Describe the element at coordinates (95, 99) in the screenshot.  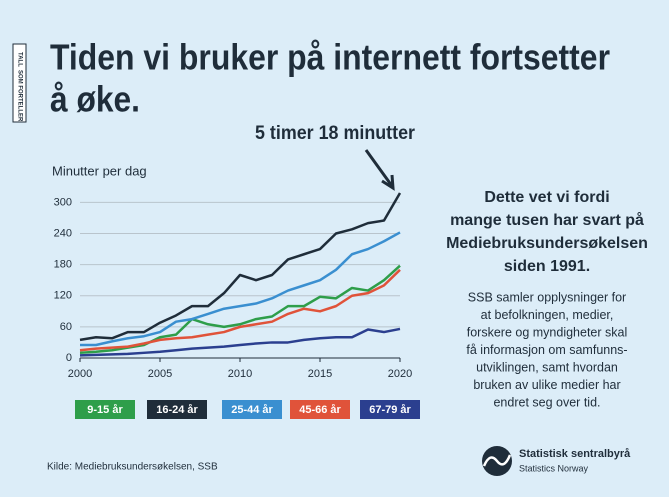
I see `title: å øke.` at that location.